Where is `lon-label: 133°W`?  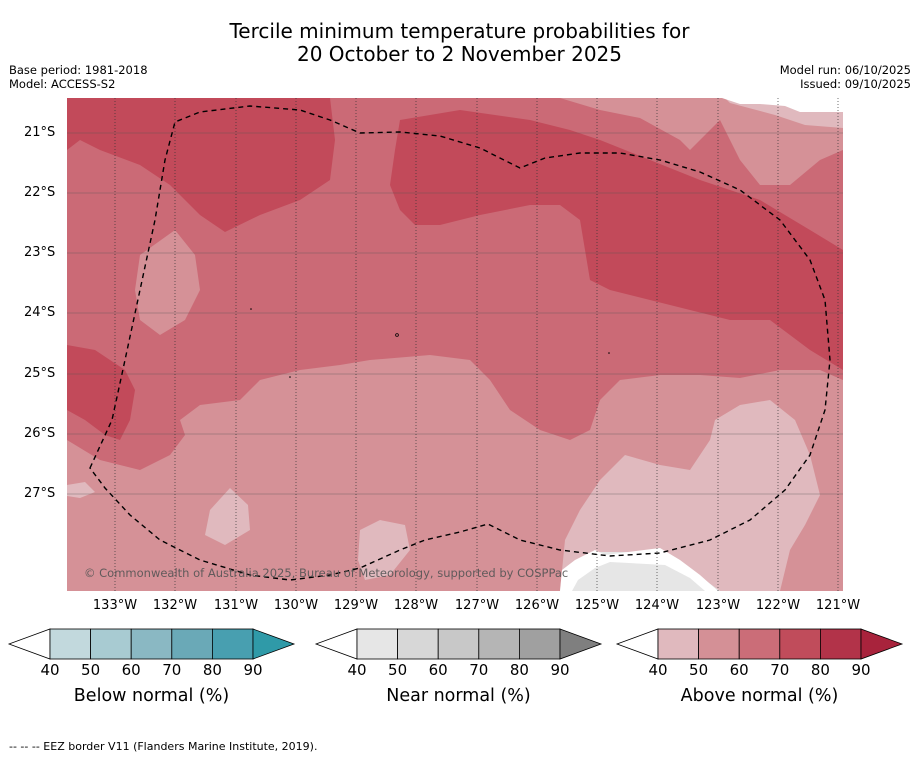
lon-label: 133°W is located at coordinates (115, 605).